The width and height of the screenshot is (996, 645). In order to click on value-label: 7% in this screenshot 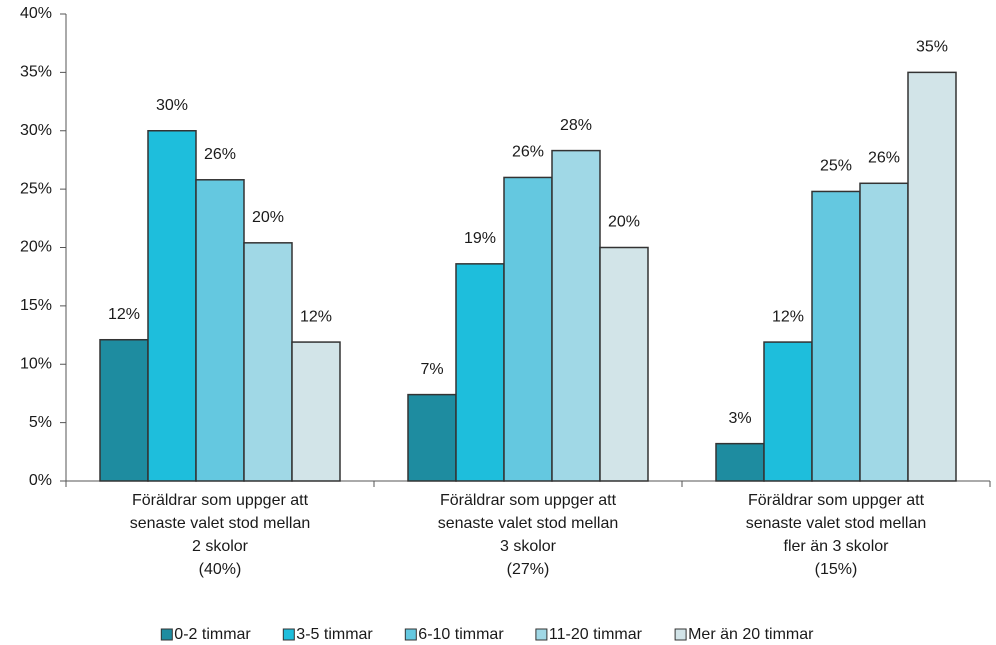, I will do `click(431, 369)`.